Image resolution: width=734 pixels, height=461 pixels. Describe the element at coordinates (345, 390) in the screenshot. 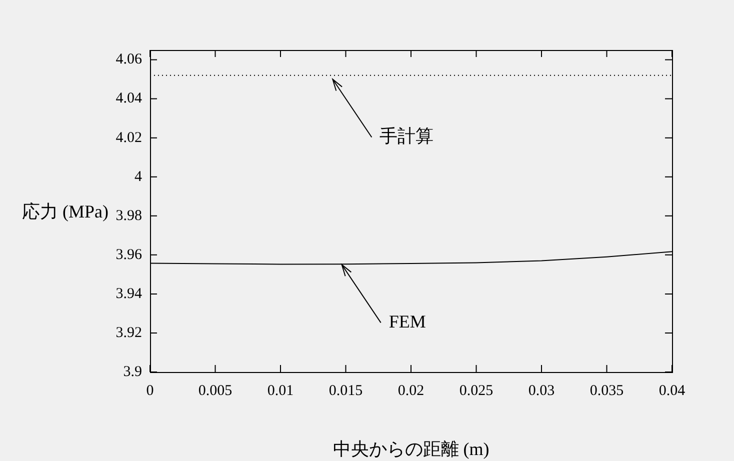

I see `x-tick-label: 0.015` at that location.